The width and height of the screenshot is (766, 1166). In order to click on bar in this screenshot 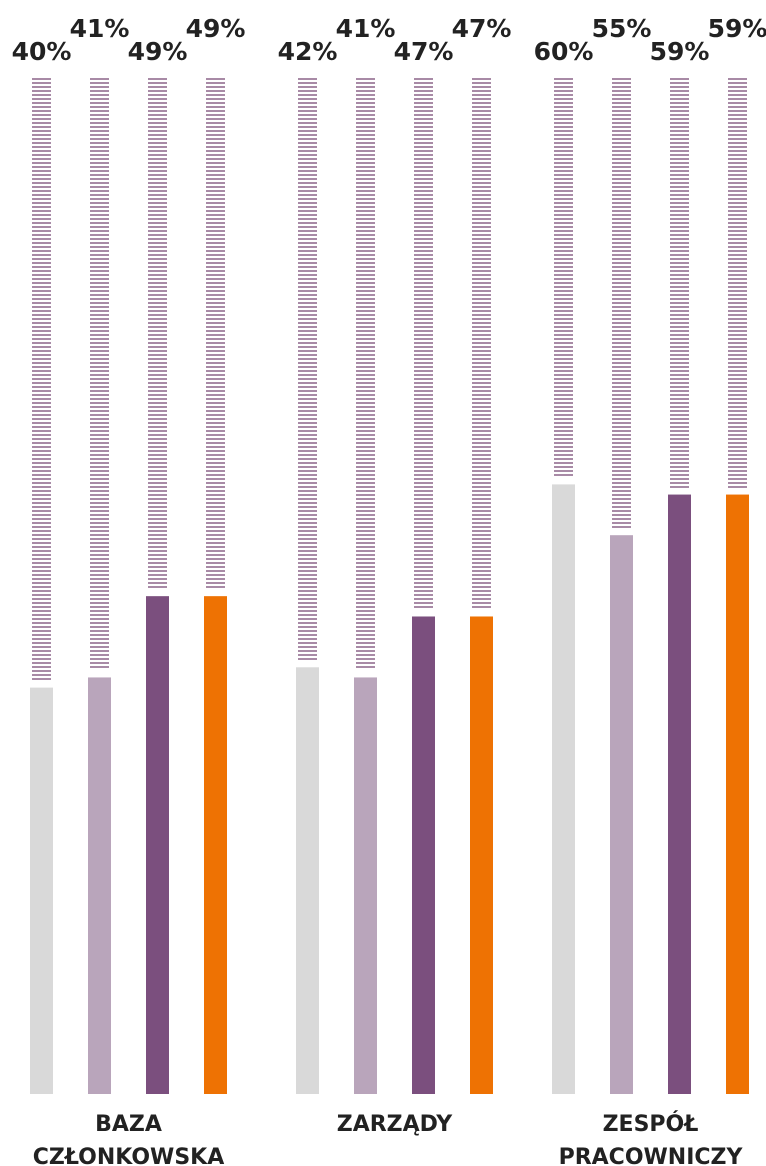, I will do `click(679, 794)`.